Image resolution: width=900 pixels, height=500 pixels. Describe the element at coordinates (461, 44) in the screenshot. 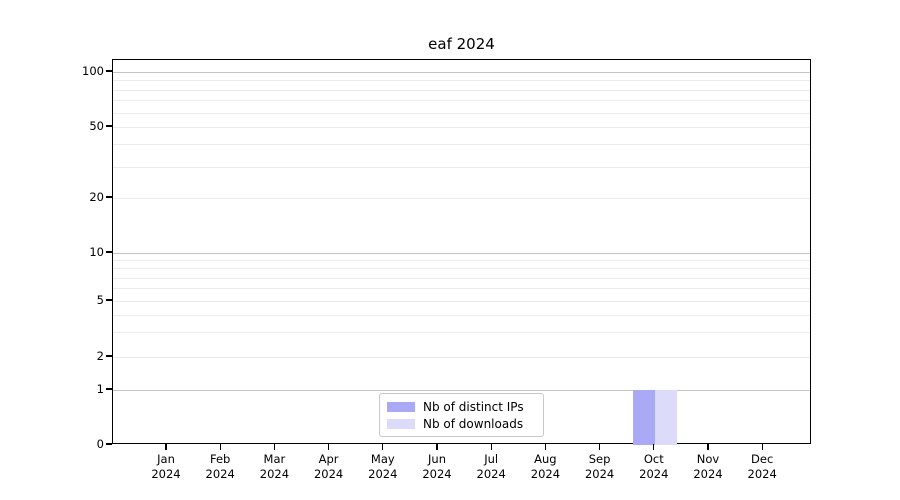

I see `chart-title: eaf 2024` at that location.